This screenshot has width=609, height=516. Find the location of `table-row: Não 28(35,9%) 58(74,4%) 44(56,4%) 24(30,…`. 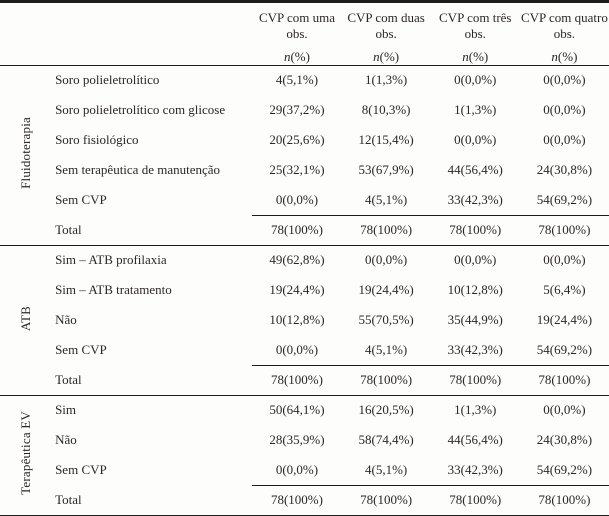

table-row: Não 28(35,9%) 58(74,4%) 44(56,4%) 24(30,… is located at coordinates (304, 440).